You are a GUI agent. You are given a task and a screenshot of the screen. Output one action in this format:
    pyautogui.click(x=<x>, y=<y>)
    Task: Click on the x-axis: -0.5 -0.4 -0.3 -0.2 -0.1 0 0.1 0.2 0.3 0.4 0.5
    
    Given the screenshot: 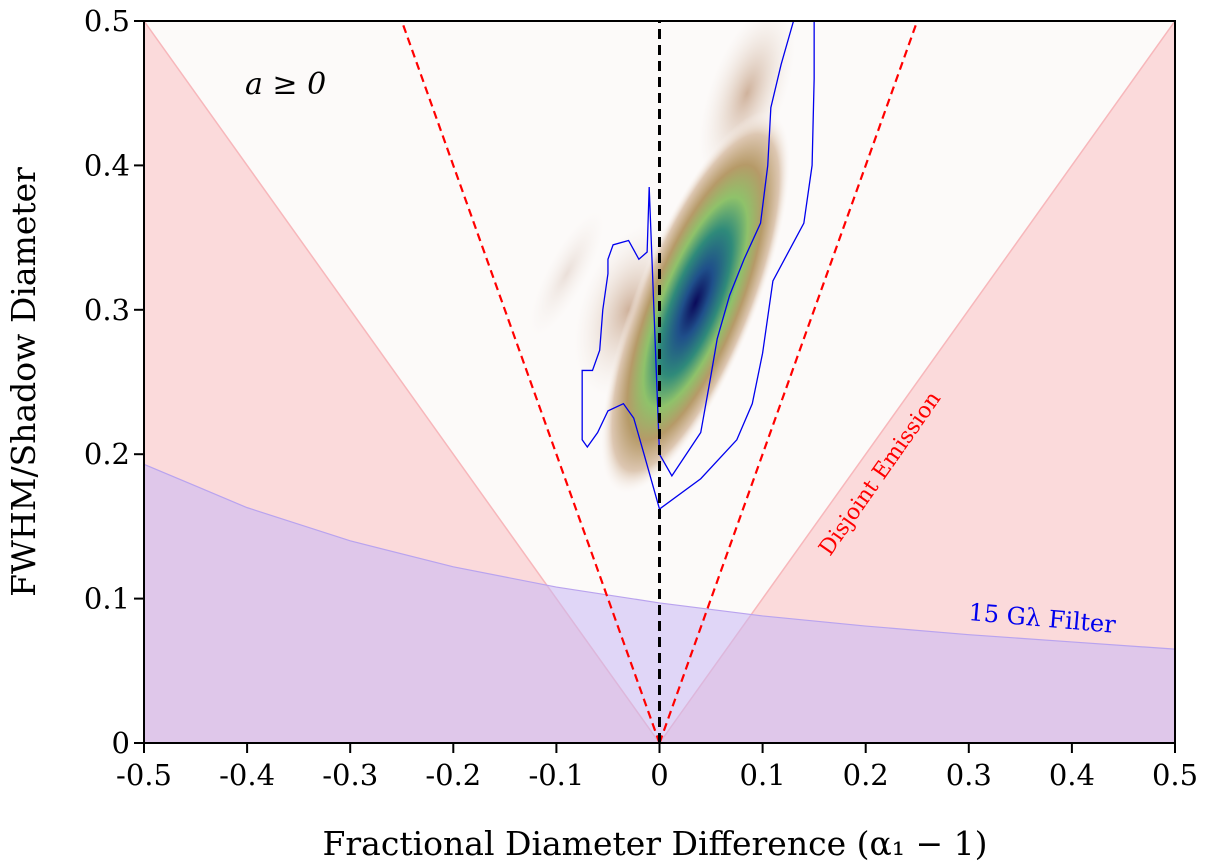 What is the action you would take?
    pyautogui.click(x=657, y=767)
    